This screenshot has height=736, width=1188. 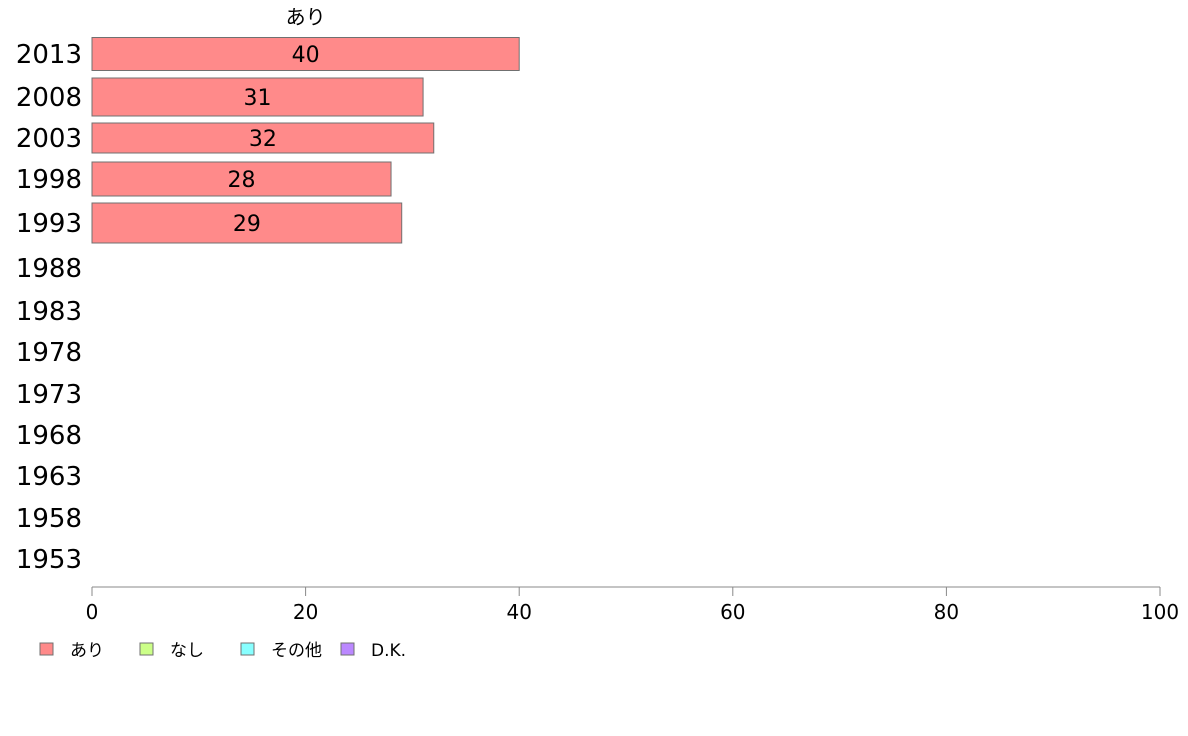 What do you see at coordinates (49, 477) in the screenshot?
I see `year-label: 1963` at bounding box center [49, 477].